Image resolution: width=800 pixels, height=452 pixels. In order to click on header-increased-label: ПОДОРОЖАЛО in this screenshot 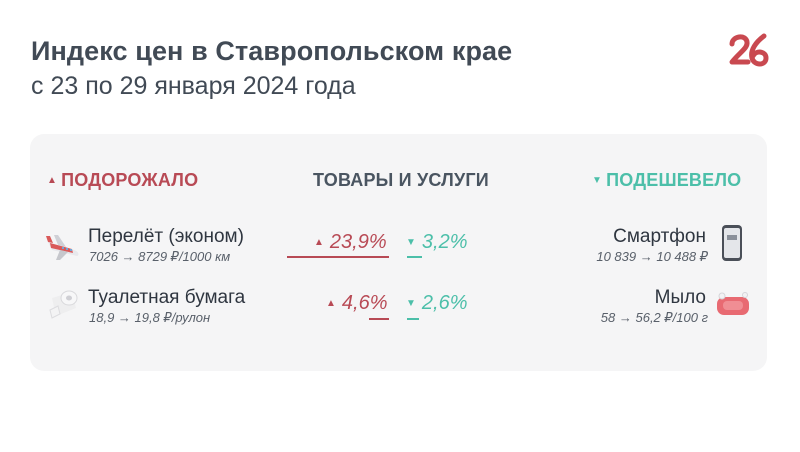, I will do `click(130, 180)`.